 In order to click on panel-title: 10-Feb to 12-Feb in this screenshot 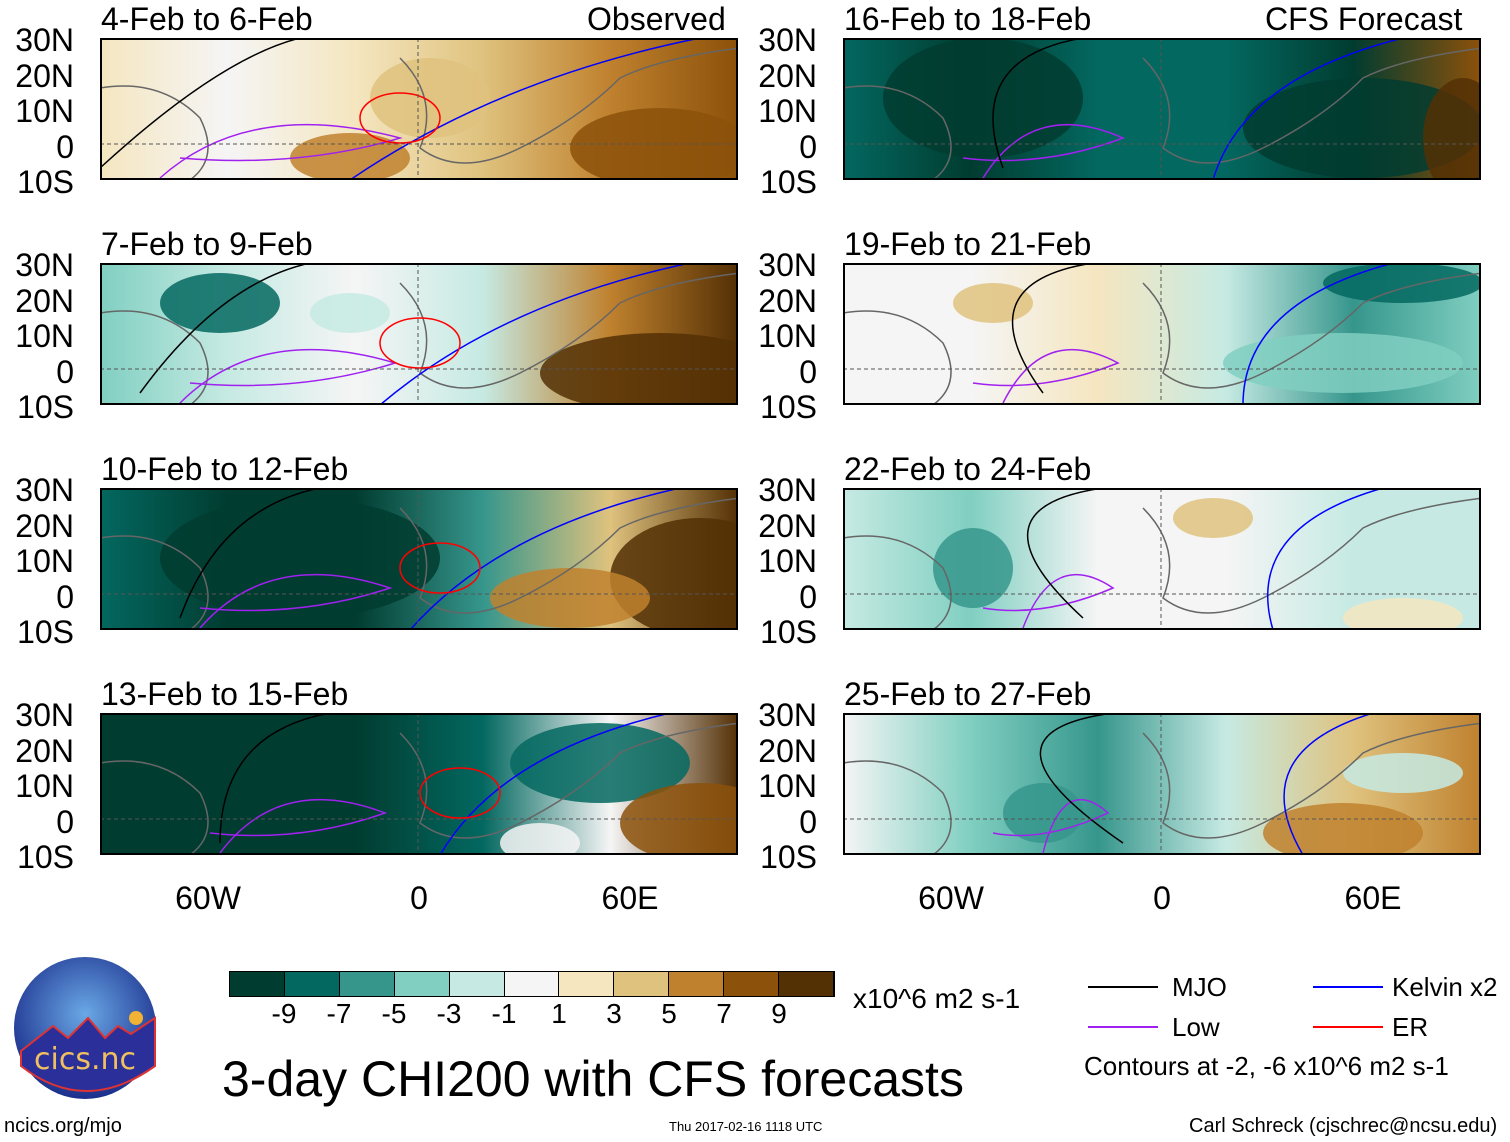, I will do `click(225, 469)`.